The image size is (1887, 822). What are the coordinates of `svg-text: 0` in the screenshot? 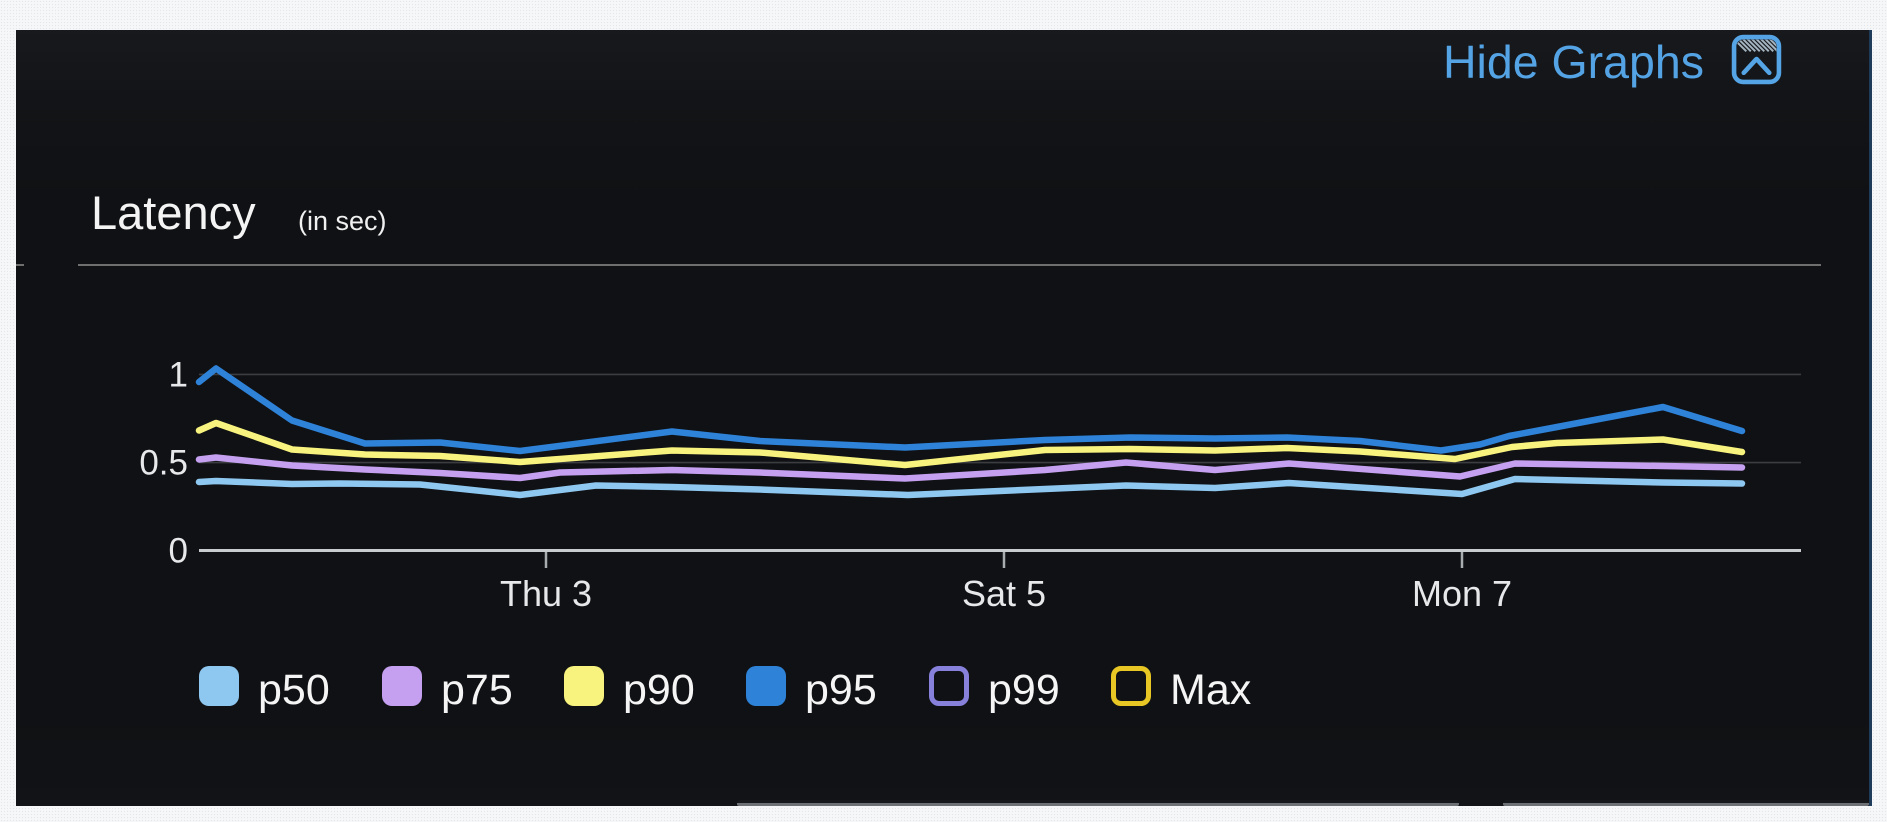 It's located at (178, 551).